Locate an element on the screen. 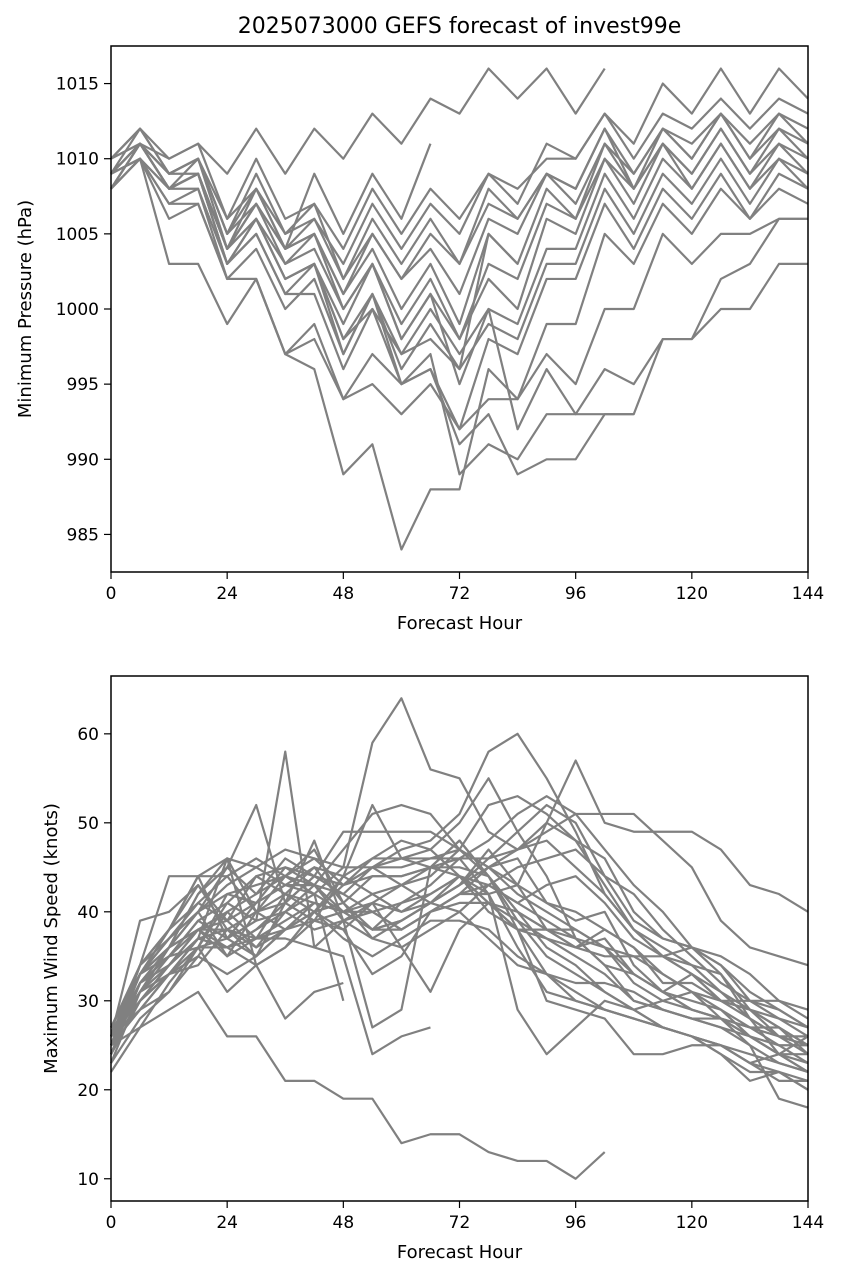  pressure-x-tick-label: 72 is located at coordinates (460, 594).